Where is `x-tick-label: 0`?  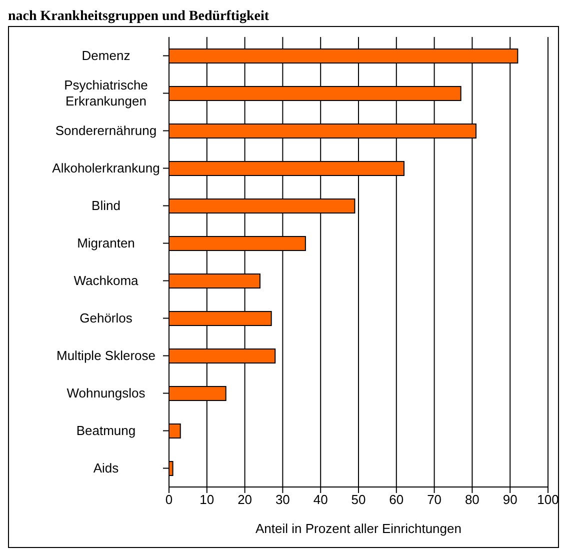 x-tick-label: 0 is located at coordinates (169, 500).